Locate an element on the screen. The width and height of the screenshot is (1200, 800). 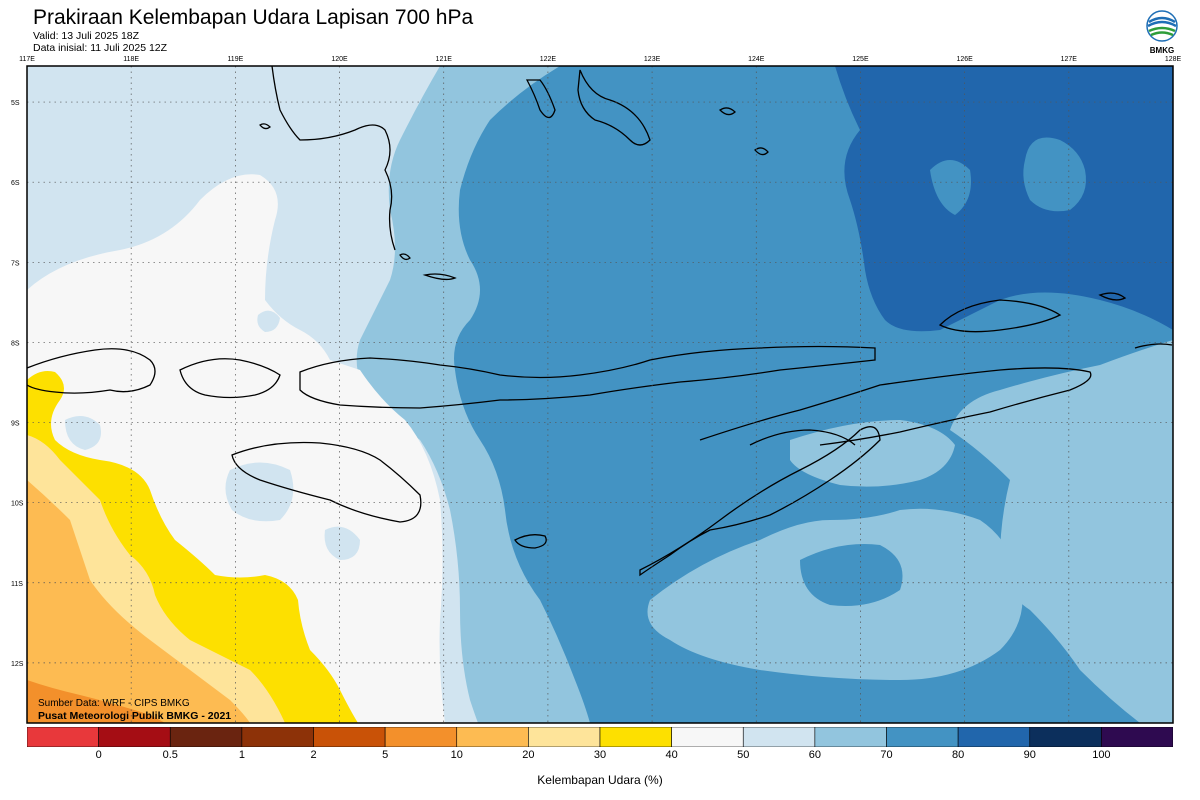
colorbar-tick-label: 20 is located at coordinates (528, 755).